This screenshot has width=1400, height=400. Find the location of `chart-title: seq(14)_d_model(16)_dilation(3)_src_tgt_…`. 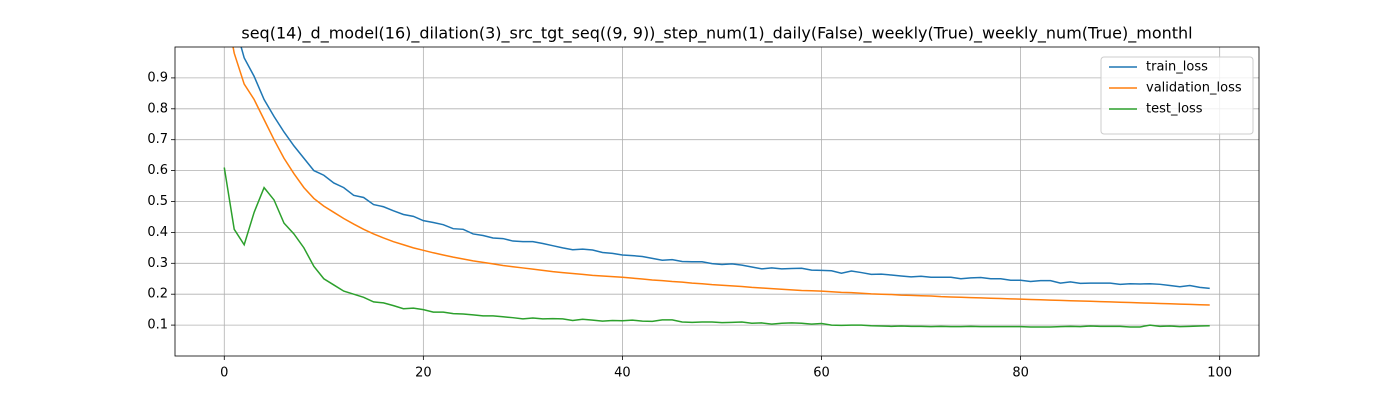

chart-title: seq(14)_d_model(16)_dilation(3)_src_tgt_… is located at coordinates (716, 34).